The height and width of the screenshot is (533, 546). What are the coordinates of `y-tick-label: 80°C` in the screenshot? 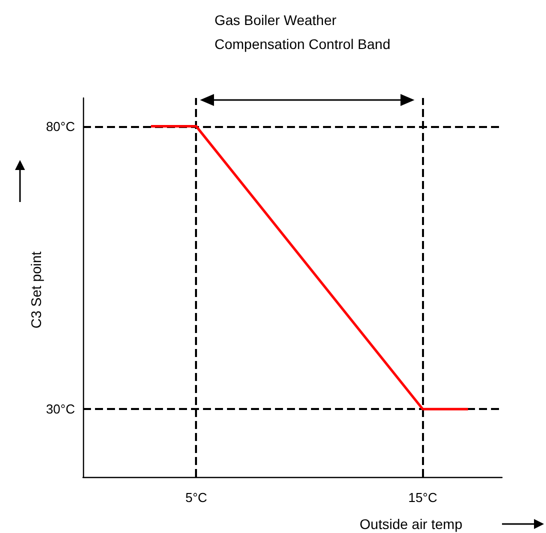 It's located at (60, 126).